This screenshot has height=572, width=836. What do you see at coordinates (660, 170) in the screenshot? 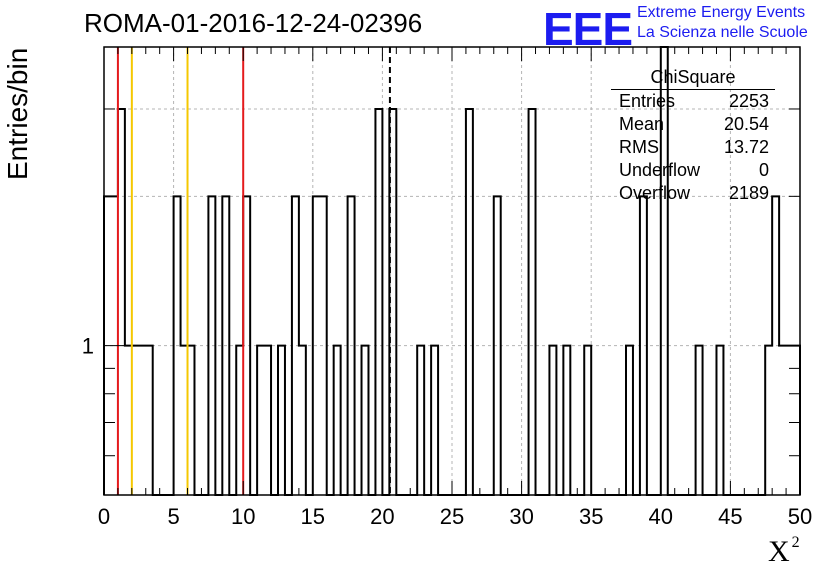
I see `stats-label: Underflow` at bounding box center [660, 170].